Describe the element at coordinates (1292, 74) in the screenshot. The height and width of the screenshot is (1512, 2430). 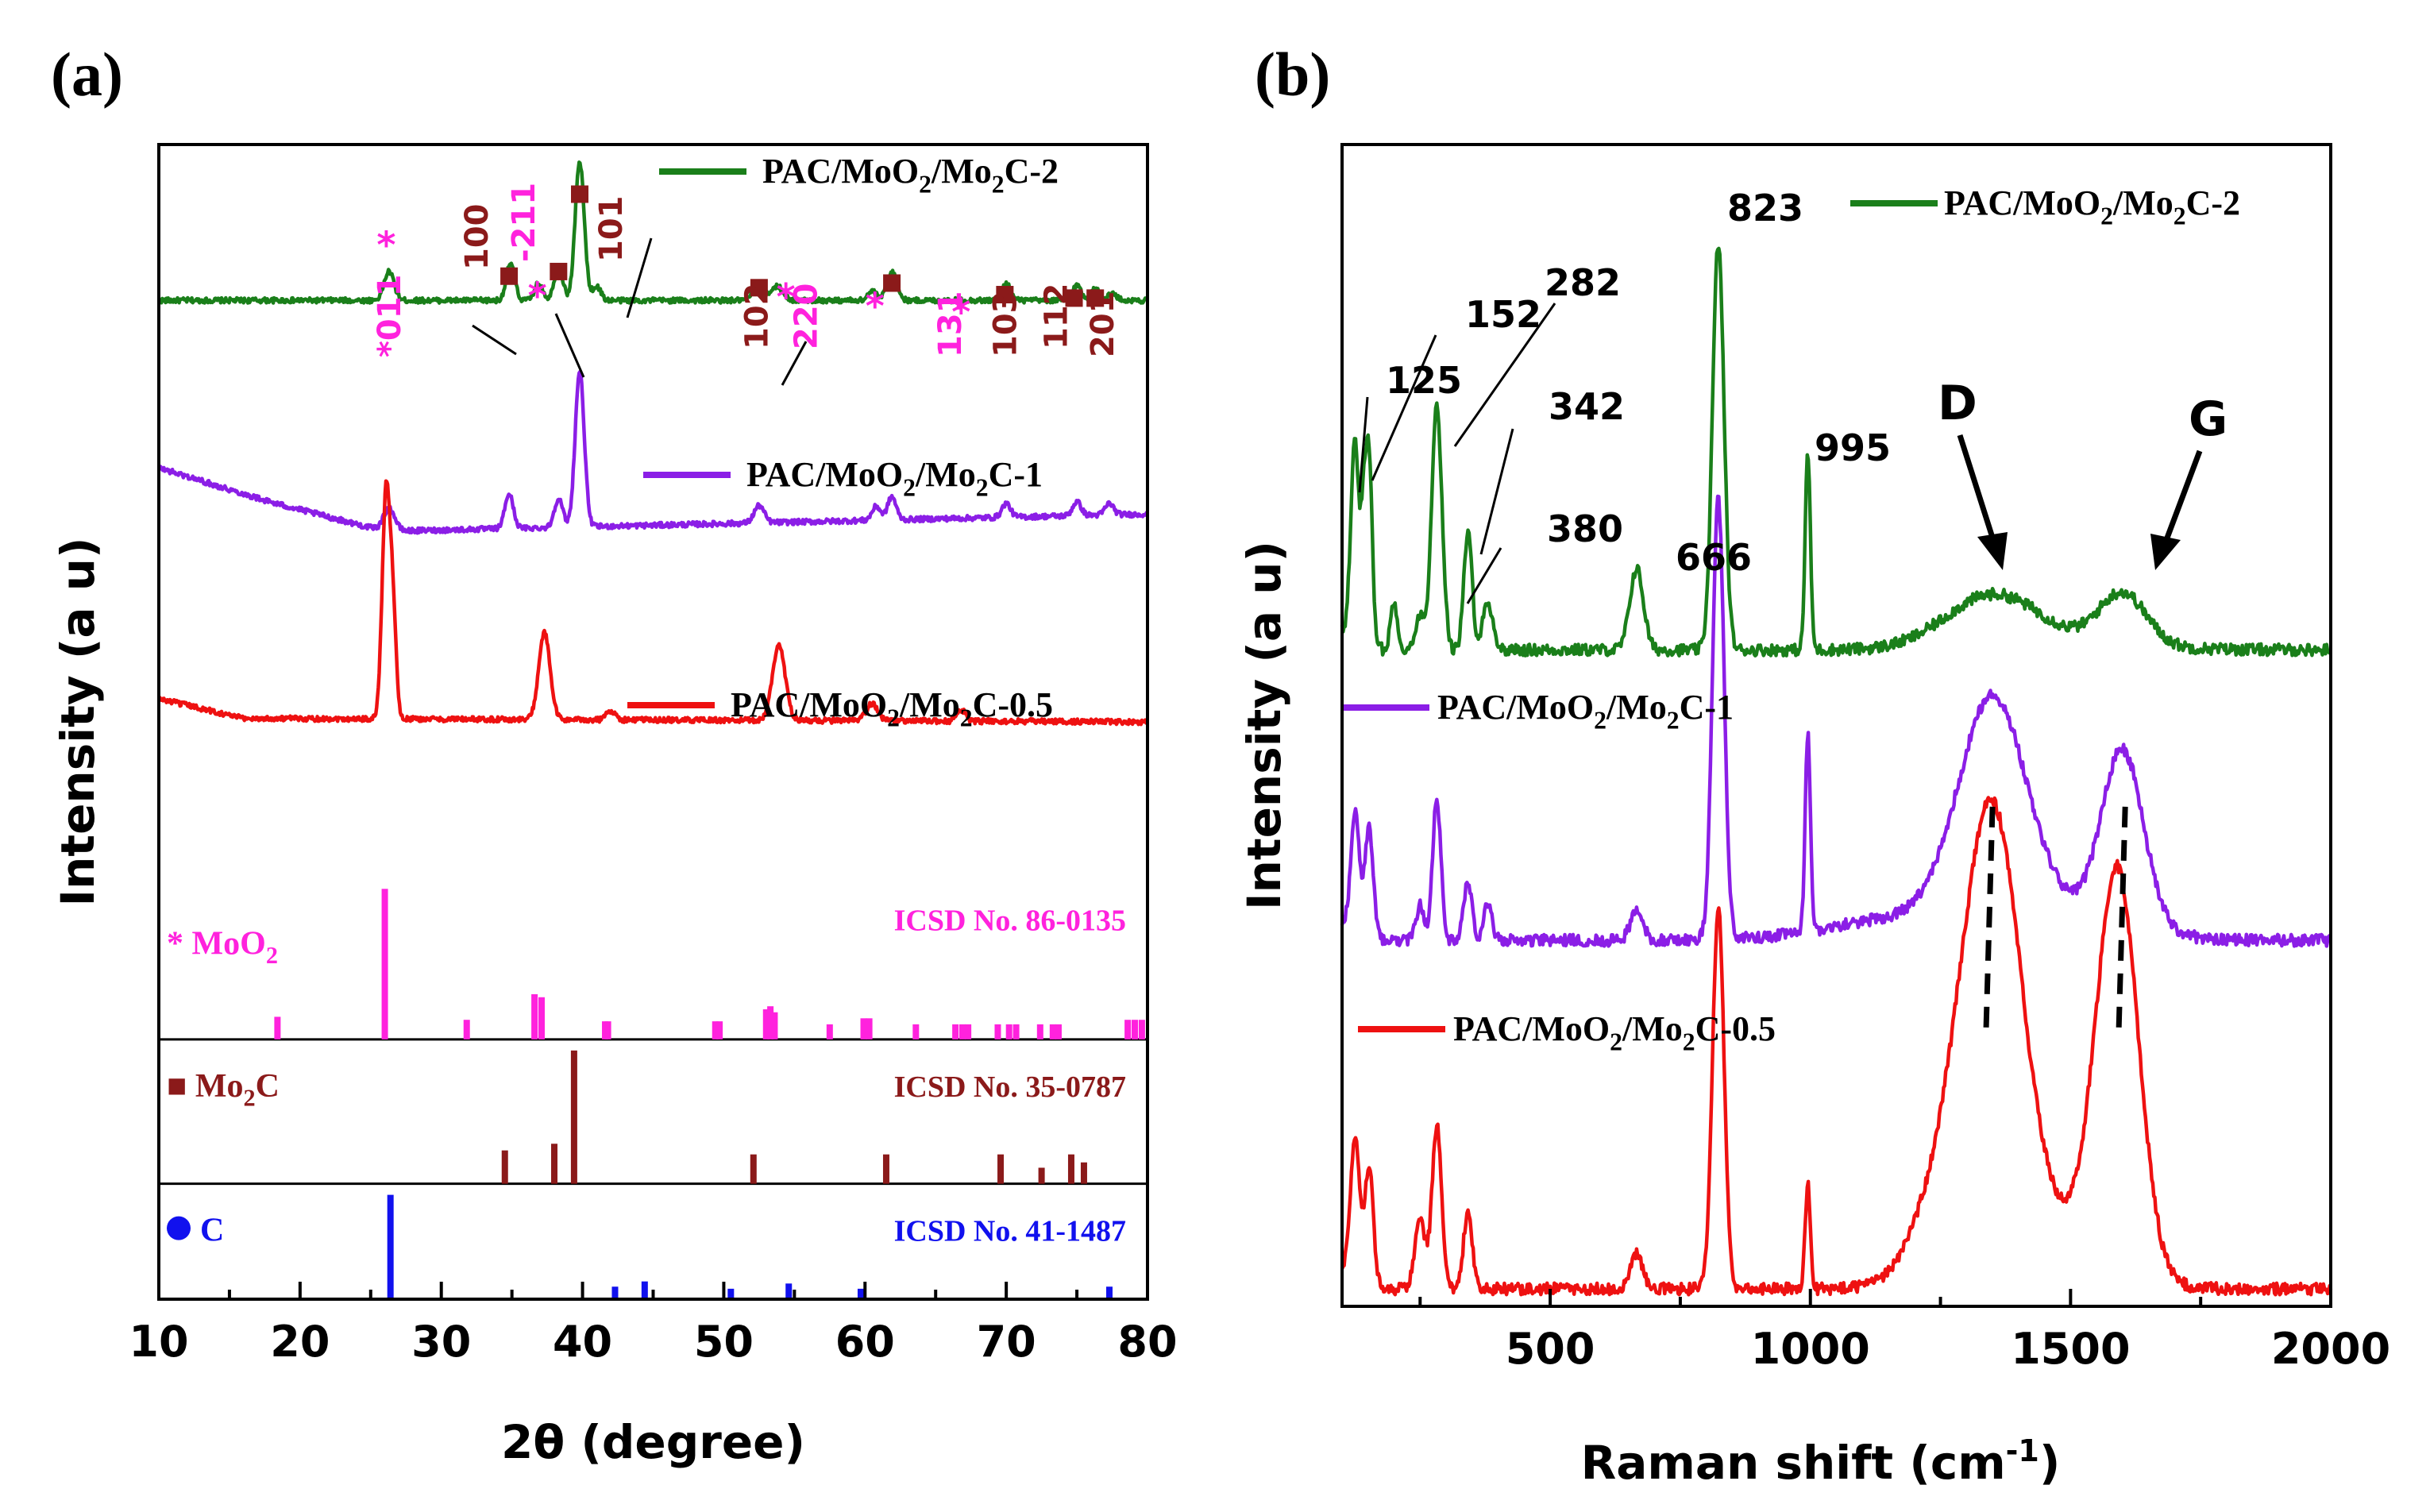
I see `panel-b-label: (b)` at that location.